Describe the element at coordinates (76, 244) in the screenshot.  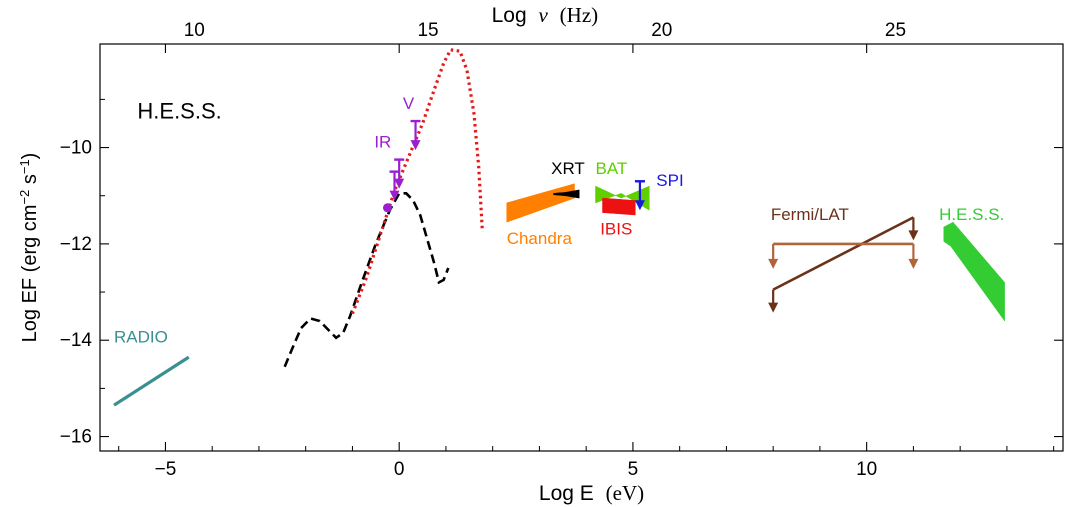
I see `y-tick-label: −12` at that location.